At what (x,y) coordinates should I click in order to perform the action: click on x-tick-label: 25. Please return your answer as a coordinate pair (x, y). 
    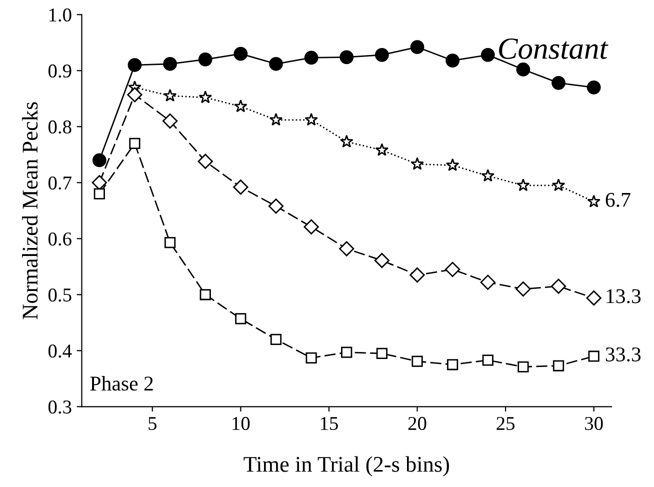
    Looking at the image, I should click on (505, 423).